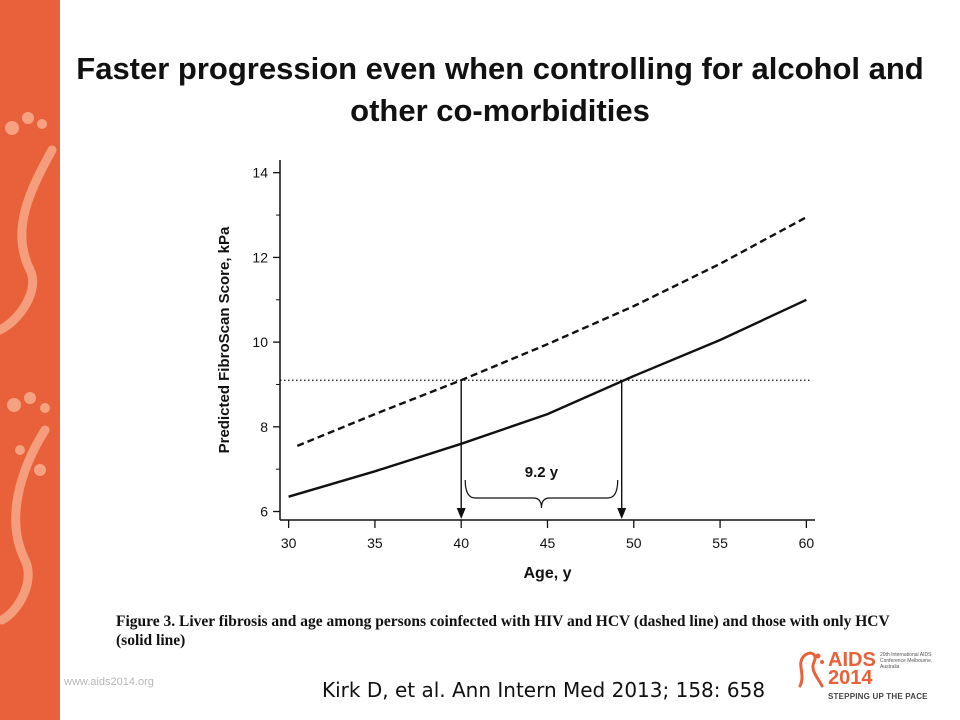 This screenshot has width=960, height=720. Describe the element at coordinates (260, 342) in the screenshot. I see `y-tick-label: 10` at that location.